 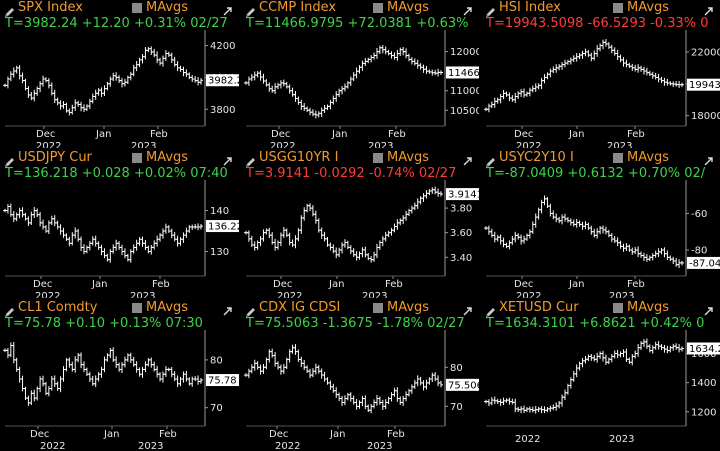 What do you see at coordinates (58, 307) in the screenshot?
I see `security-ticker: CL1 Comdty` at bounding box center [58, 307].